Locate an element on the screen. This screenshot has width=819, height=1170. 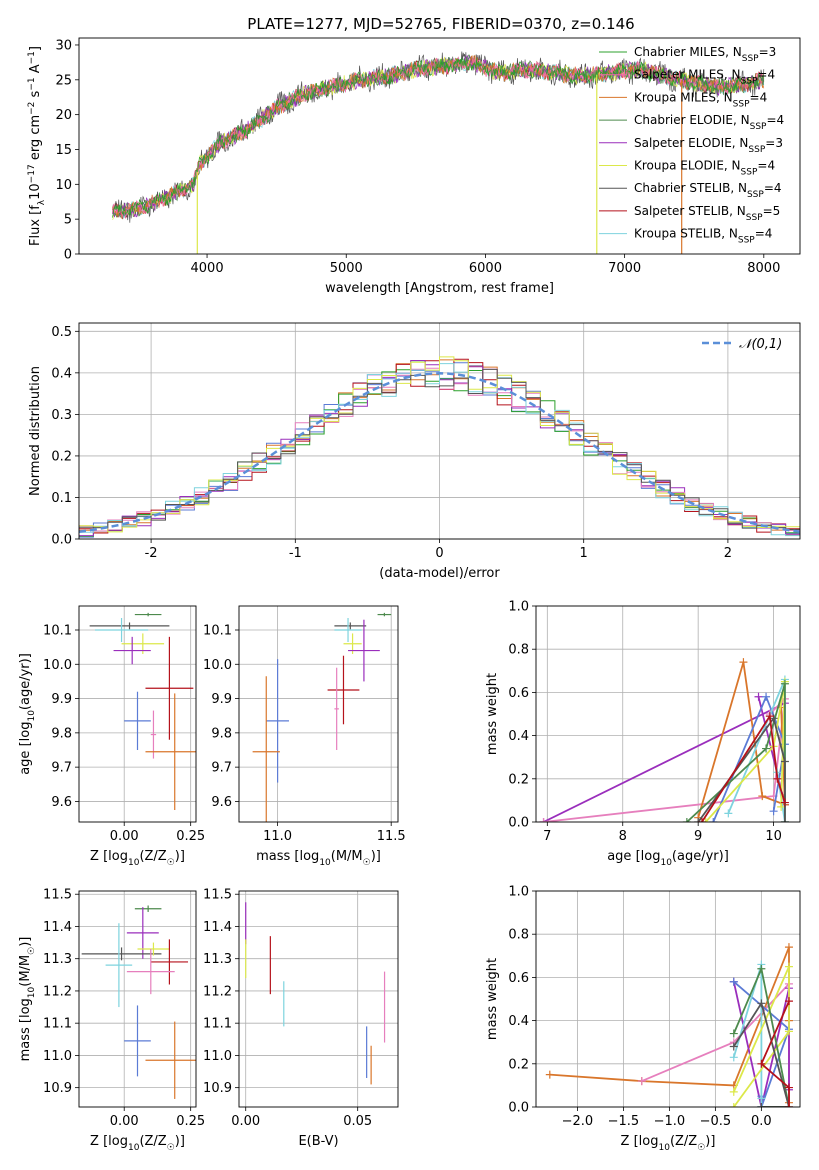
y-tick-label: 11.4 is located at coordinates (217, 927).